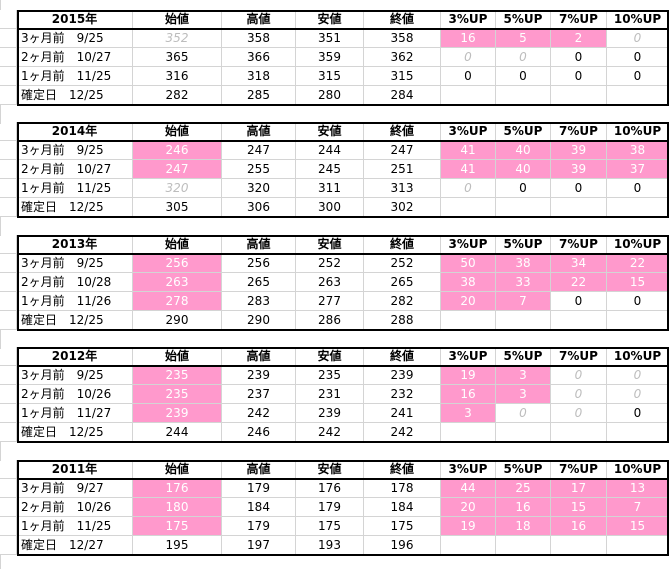  What do you see at coordinates (638, 507) in the screenshot?
I see `value-cell: 7` at bounding box center [638, 507].